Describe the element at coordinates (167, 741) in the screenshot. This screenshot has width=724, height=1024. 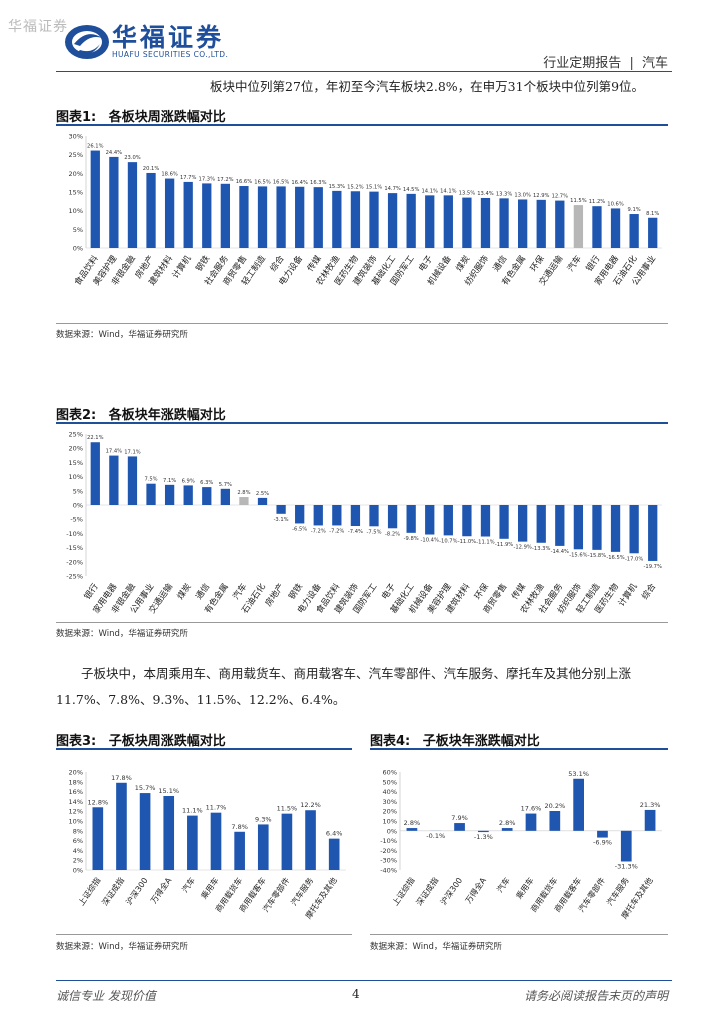
I see `fig3-title-text: 子板块周涨跌幅对比` at that location.